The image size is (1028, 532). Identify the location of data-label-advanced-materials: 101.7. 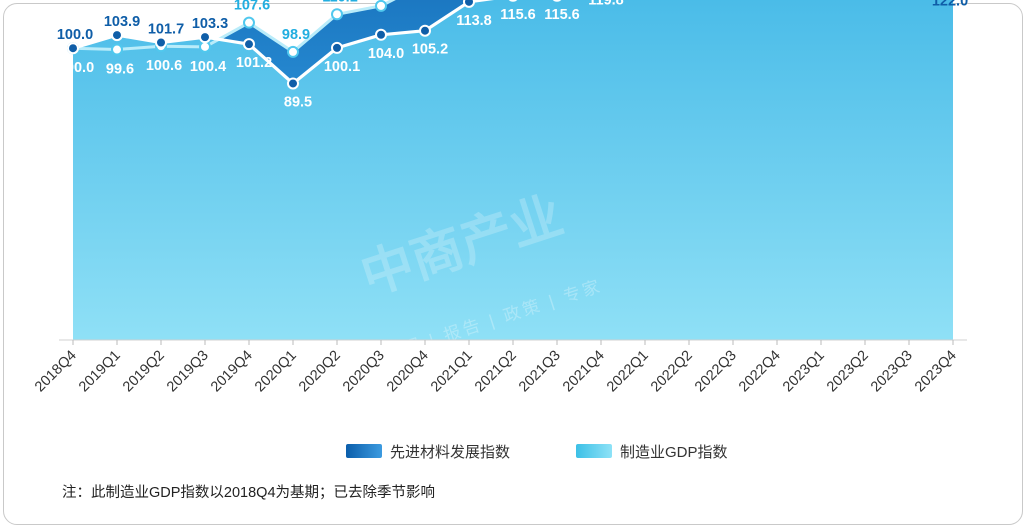
(166, 29).